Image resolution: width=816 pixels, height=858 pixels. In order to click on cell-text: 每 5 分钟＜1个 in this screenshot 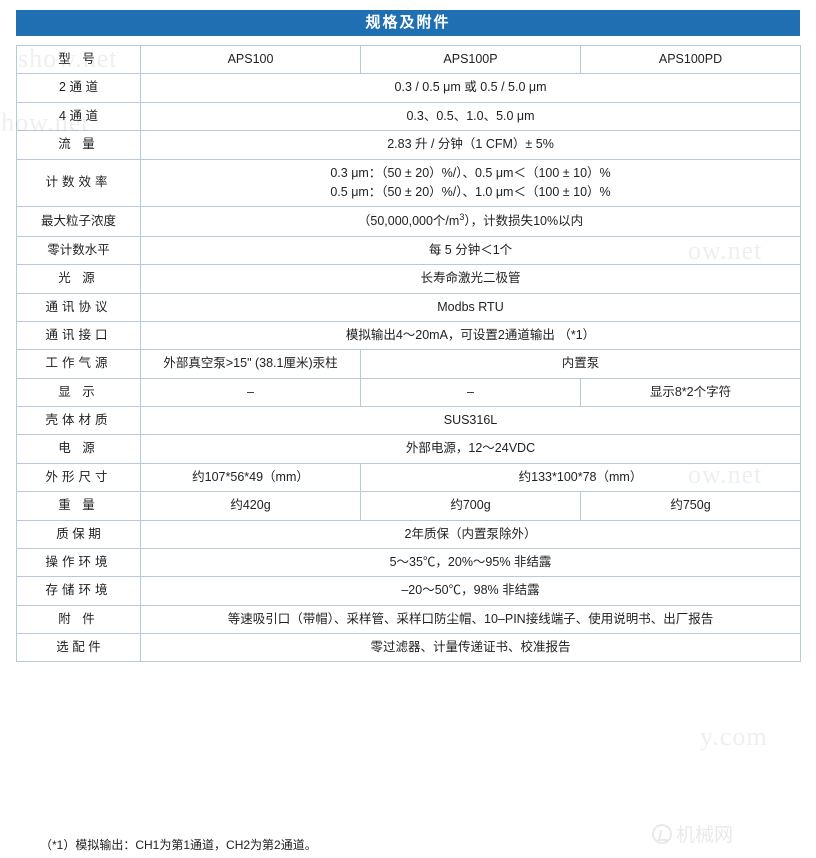, I will do `click(470, 249)`.